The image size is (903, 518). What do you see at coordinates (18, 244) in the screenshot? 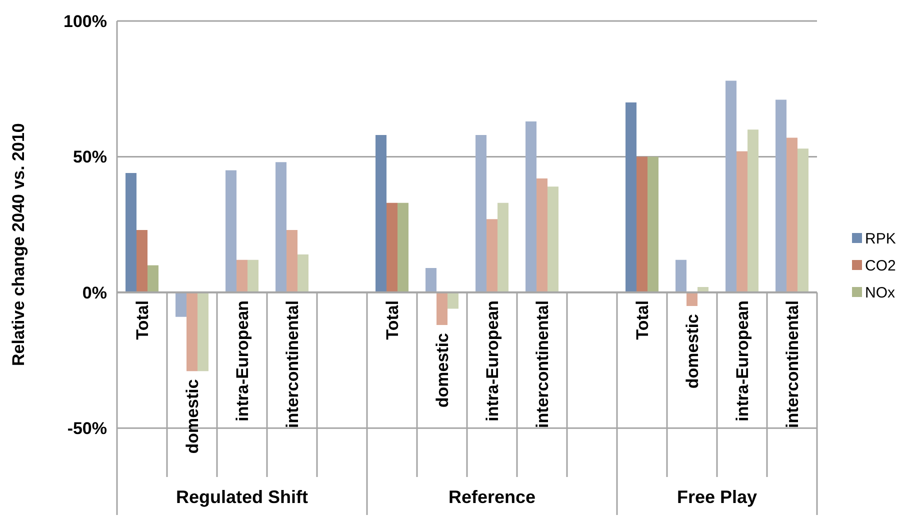
I see `y-axis-title: Relative change 2040 vs. 2010` at bounding box center [18, 244].